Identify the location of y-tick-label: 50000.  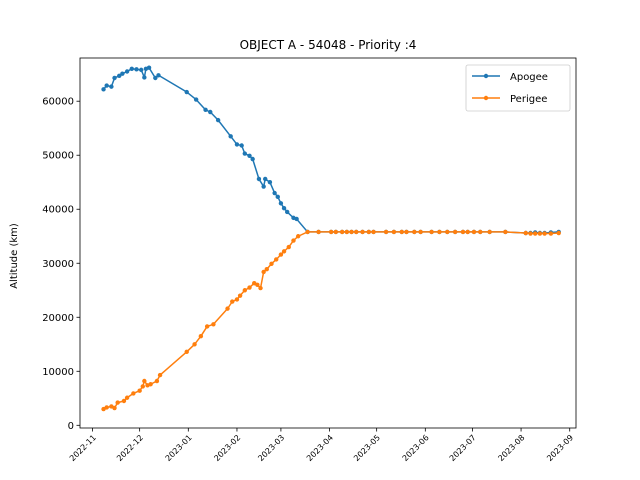
(58, 156).